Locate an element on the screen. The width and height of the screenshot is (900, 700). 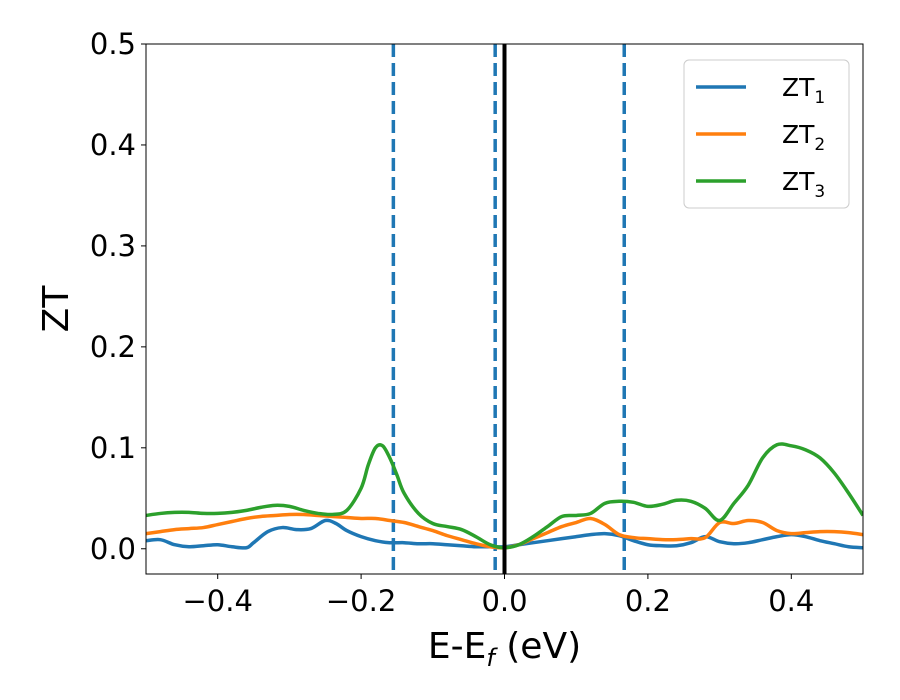
y-tick-label: 0.5 is located at coordinates (113, 44).